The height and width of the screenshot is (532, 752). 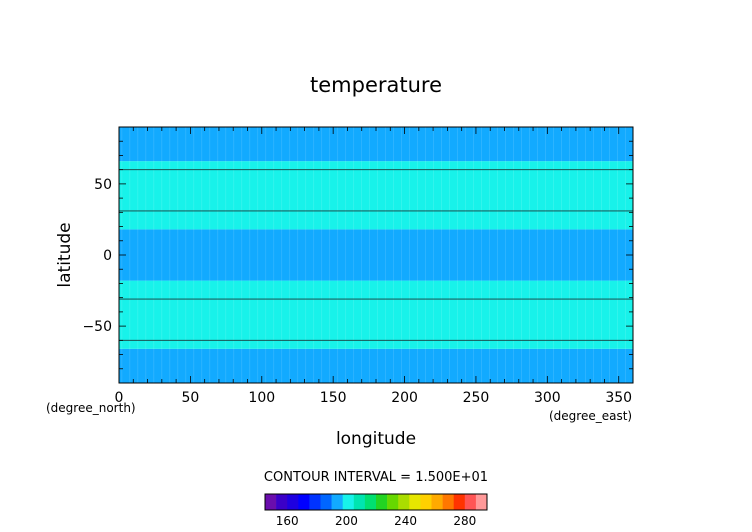 I want to click on colorbar: 160 200 240 280, so click(x=376, y=510).